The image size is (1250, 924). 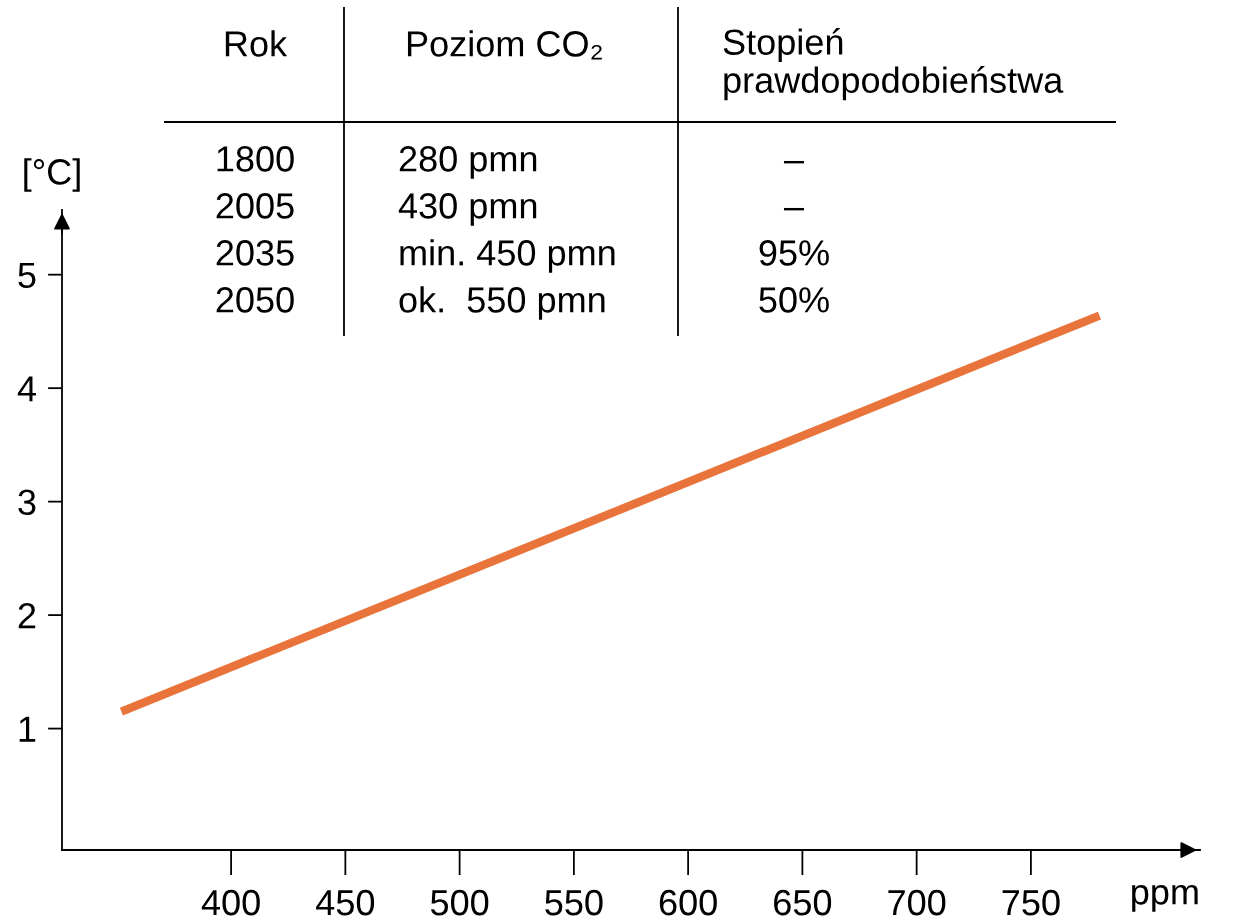 What do you see at coordinates (255, 300) in the screenshot?
I see `annotation: 2050` at bounding box center [255, 300].